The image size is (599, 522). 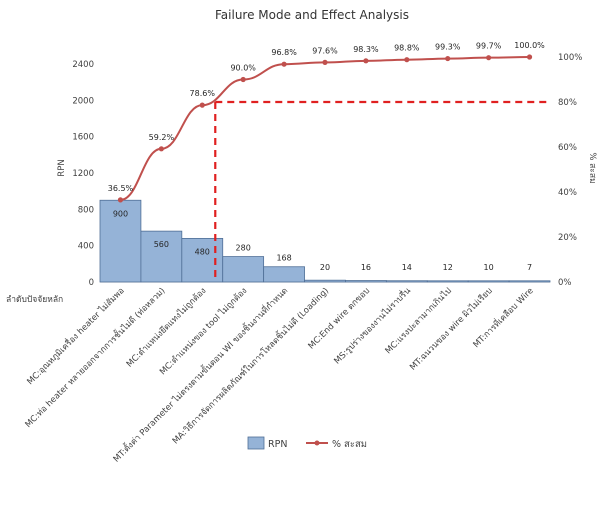 What do you see at coordinates (567, 193) in the screenshot?
I see `y2-tick-label: 40%` at bounding box center [567, 193].